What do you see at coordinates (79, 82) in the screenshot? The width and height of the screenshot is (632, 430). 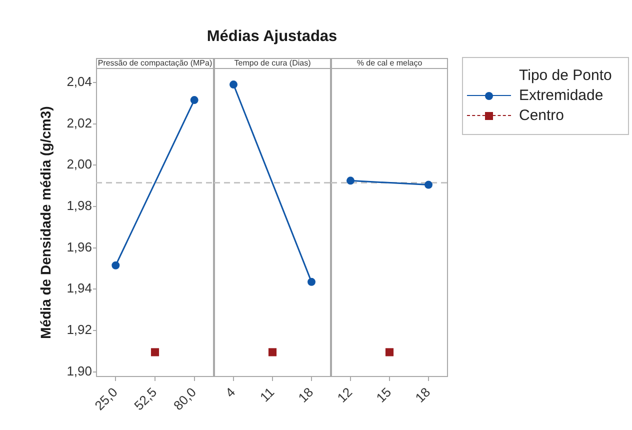 I see `y-tick-label: 2,04` at bounding box center [79, 82].